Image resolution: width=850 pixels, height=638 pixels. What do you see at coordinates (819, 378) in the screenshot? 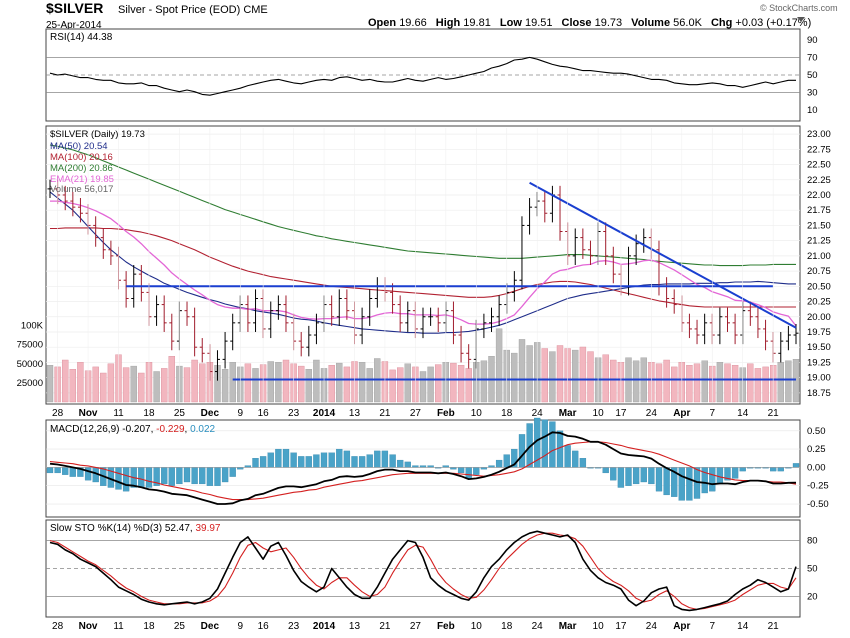
I see `price-tick-label: 19.00` at bounding box center [819, 378].